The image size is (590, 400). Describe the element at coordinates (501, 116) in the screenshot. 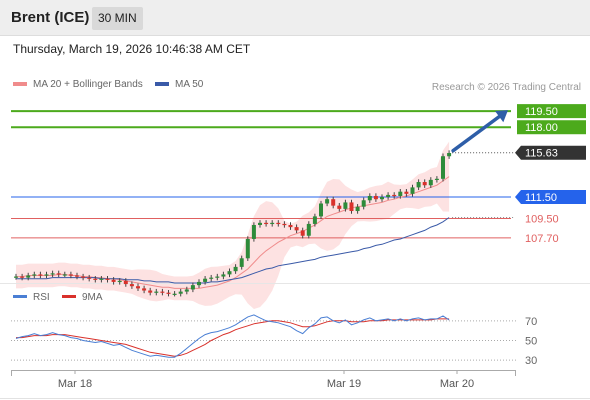

I see `forecast-arrow-head` at that location.